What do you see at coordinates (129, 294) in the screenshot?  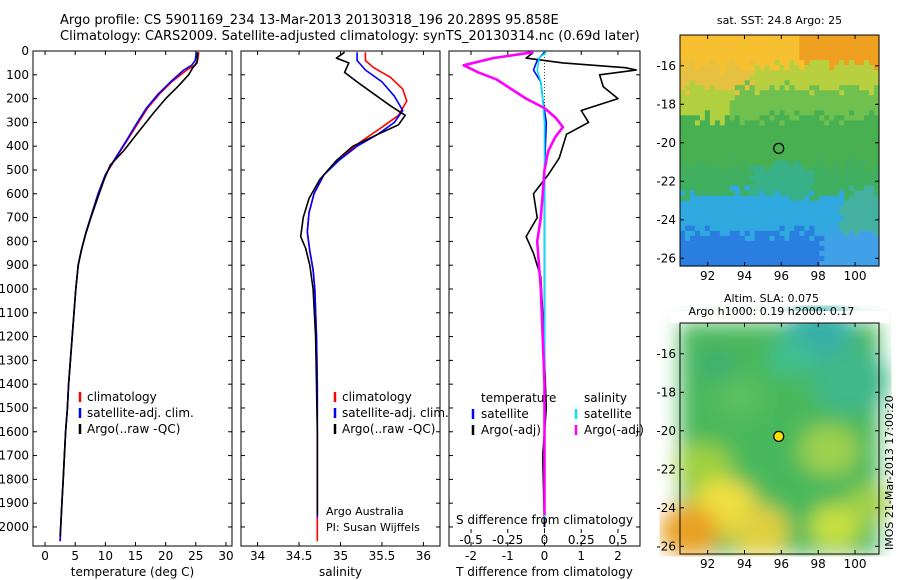 I see `series-line-argo-raw-qc-` at bounding box center [129, 294].